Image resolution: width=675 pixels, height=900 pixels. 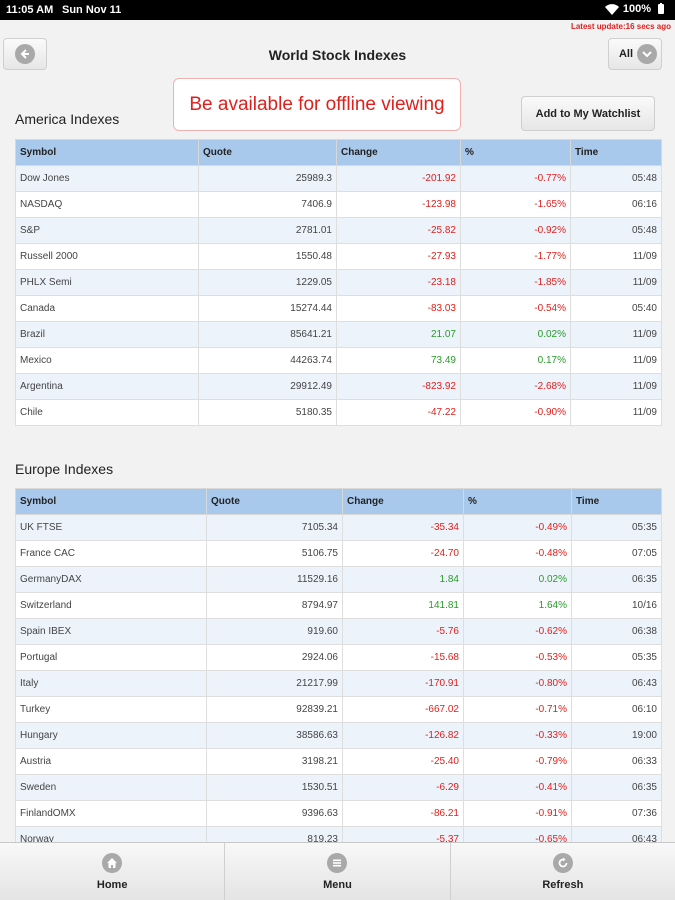 I want to click on cell-quote: 9396.63, so click(x=274, y=813).